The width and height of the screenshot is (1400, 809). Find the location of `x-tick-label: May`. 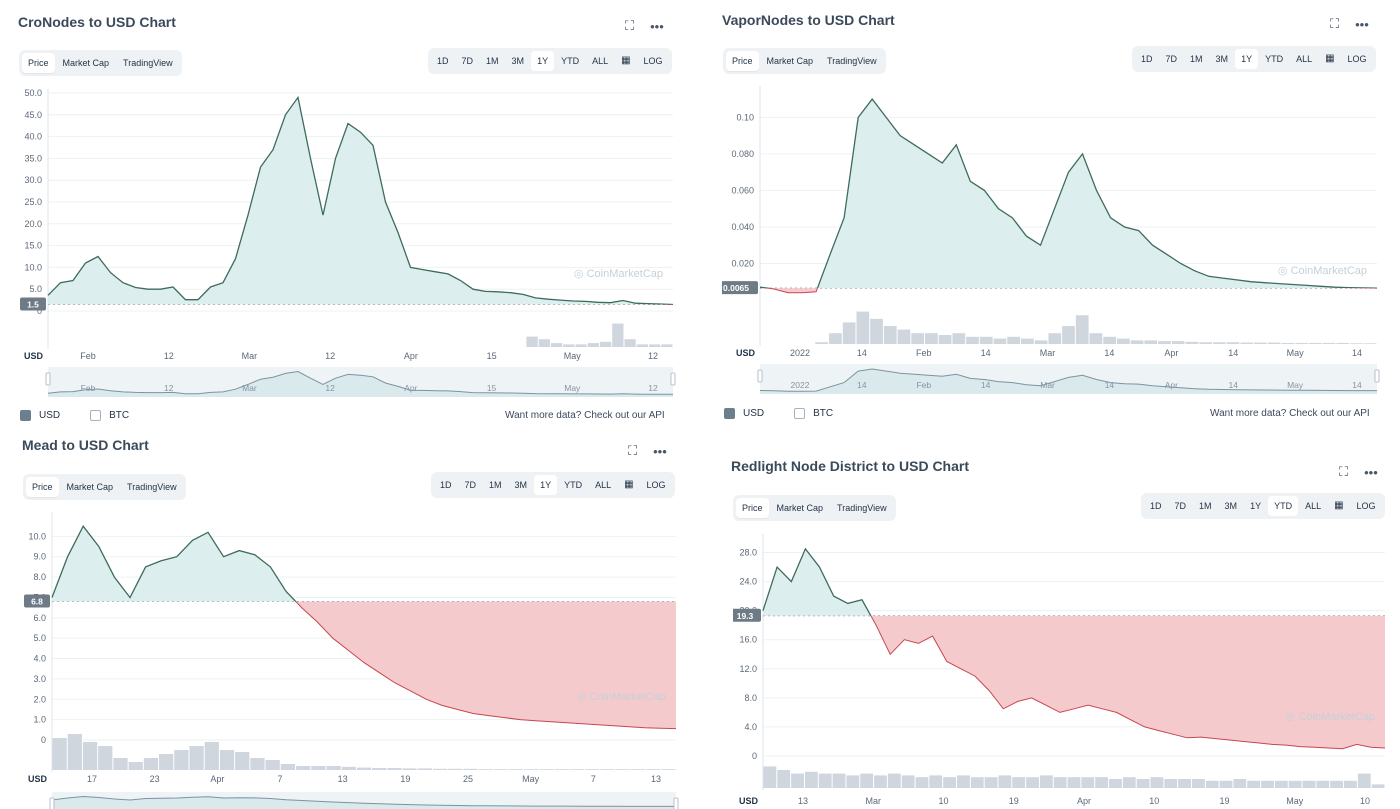

x-tick-label: May is located at coordinates (573, 356).